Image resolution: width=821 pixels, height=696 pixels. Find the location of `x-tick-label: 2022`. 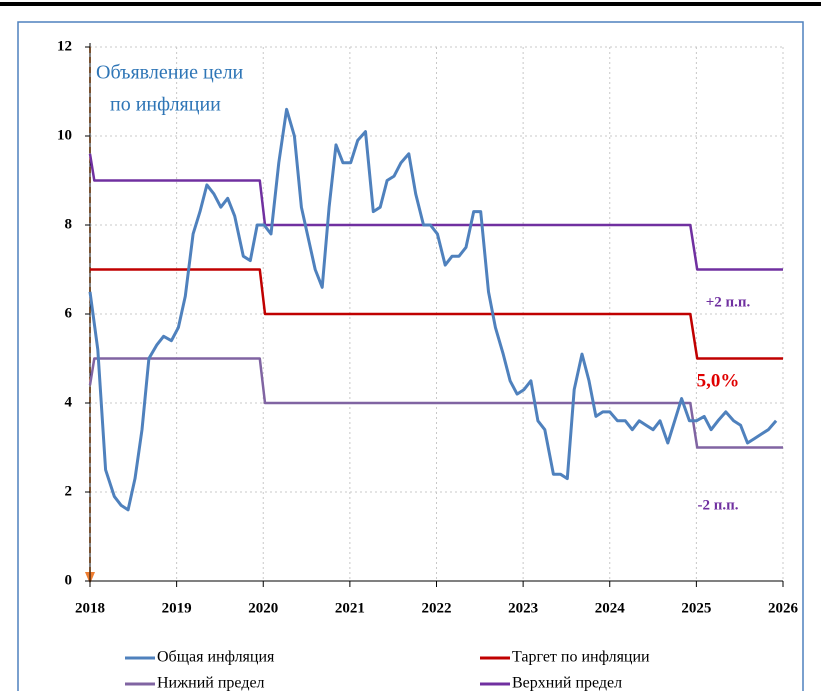

x-tick-label: 2022 is located at coordinates (437, 608).